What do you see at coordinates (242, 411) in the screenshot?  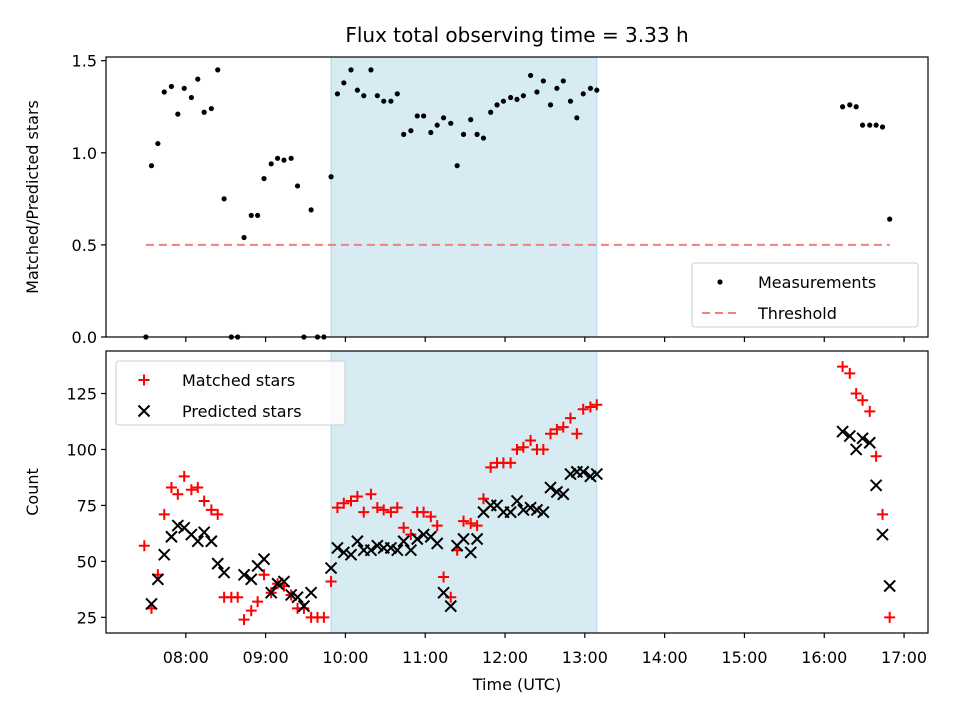 I see `legend-entry-label: Predicted stars` at bounding box center [242, 411].